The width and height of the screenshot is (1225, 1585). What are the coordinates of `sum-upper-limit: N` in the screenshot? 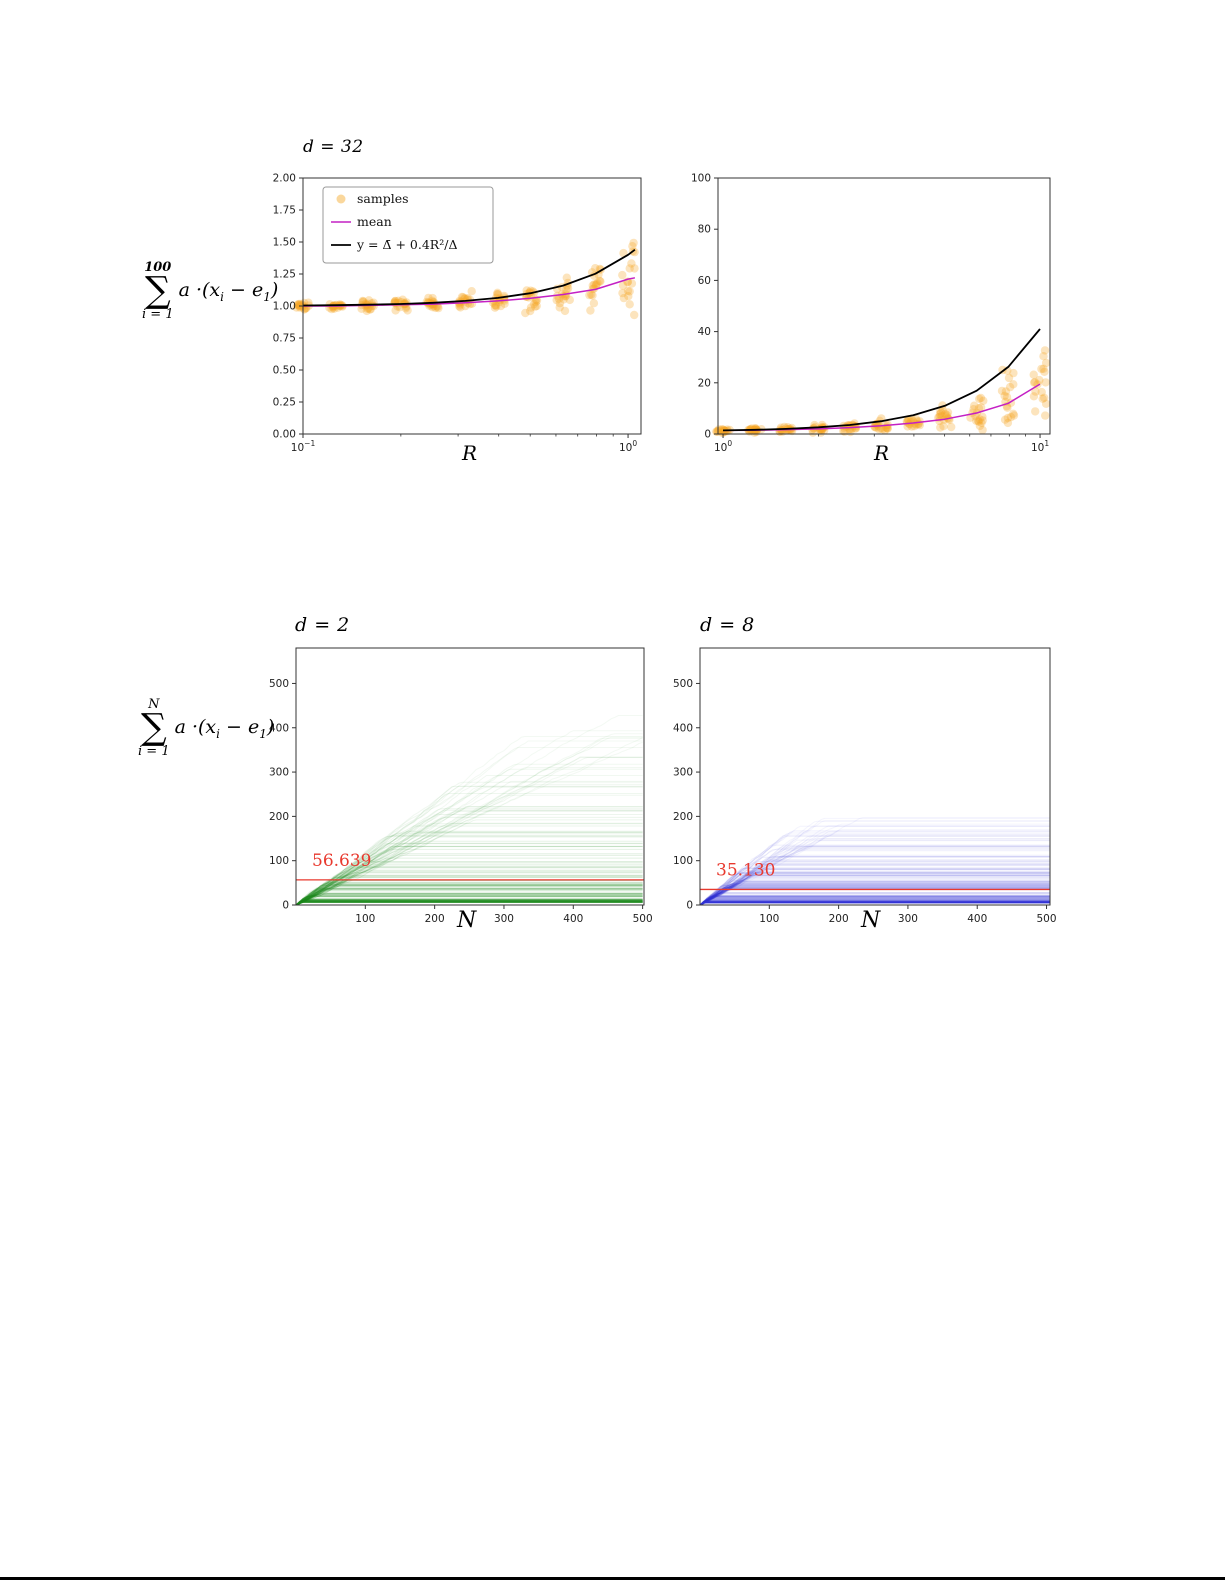 It's located at (154, 704).